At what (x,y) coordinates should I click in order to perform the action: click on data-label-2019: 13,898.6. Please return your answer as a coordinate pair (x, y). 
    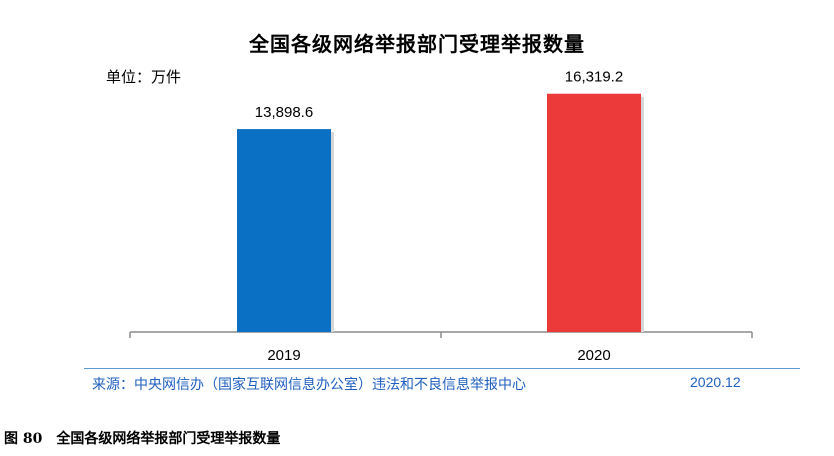
    Looking at the image, I should click on (284, 112).